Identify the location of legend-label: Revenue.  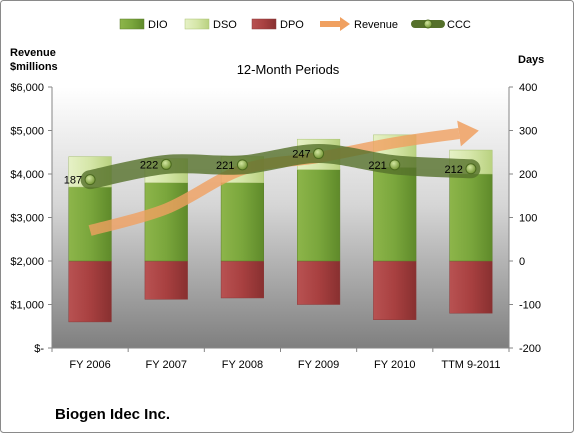
(376, 25).